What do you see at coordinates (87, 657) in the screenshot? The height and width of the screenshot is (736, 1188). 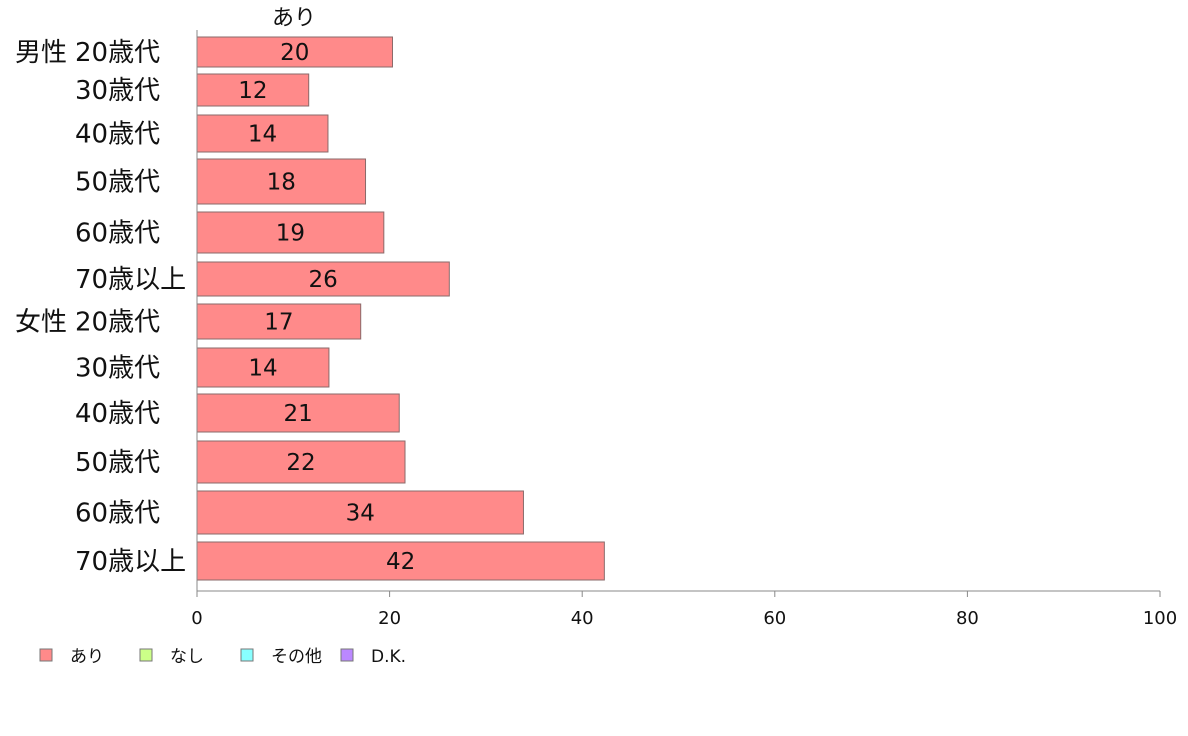 I see `legend-label: あり` at bounding box center [87, 657].